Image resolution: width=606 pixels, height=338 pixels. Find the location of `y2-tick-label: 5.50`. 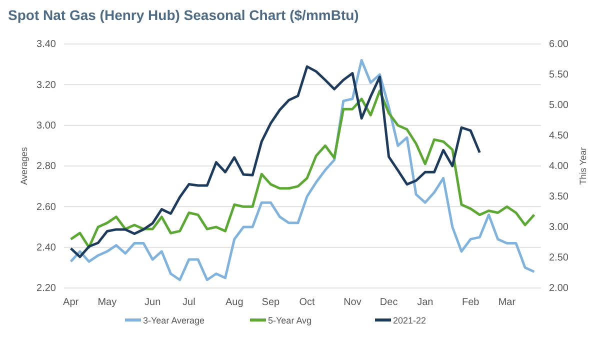

y2-tick-label: 5.50 is located at coordinates (559, 75).